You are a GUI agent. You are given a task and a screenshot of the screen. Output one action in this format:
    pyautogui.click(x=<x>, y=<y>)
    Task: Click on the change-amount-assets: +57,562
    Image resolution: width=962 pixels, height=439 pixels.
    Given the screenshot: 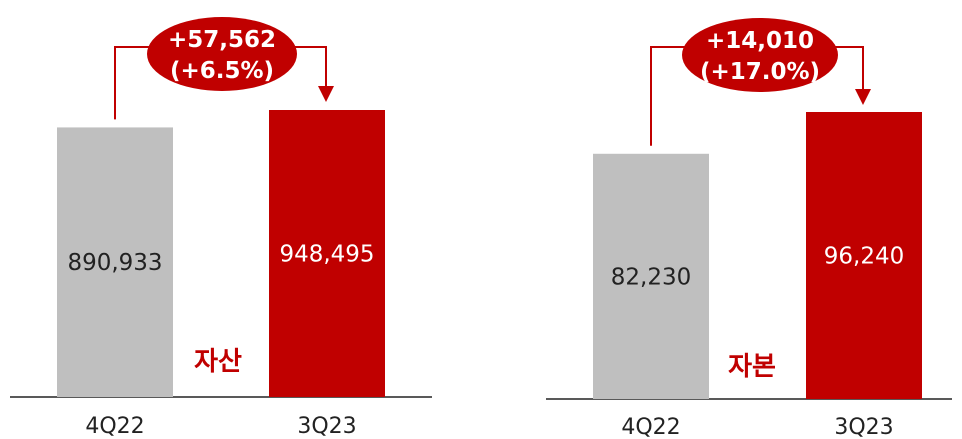 What is the action you would take?
    pyautogui.click(x=222, y=40)
    